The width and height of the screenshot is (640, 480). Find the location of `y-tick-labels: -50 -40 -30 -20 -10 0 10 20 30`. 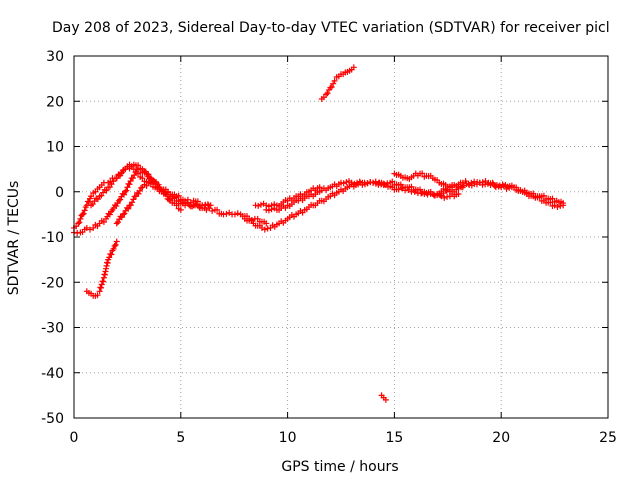

y-tick-labels: -50 -40 -30 -20 -10 0 10 20 30 is located at coordinates (52, 238).